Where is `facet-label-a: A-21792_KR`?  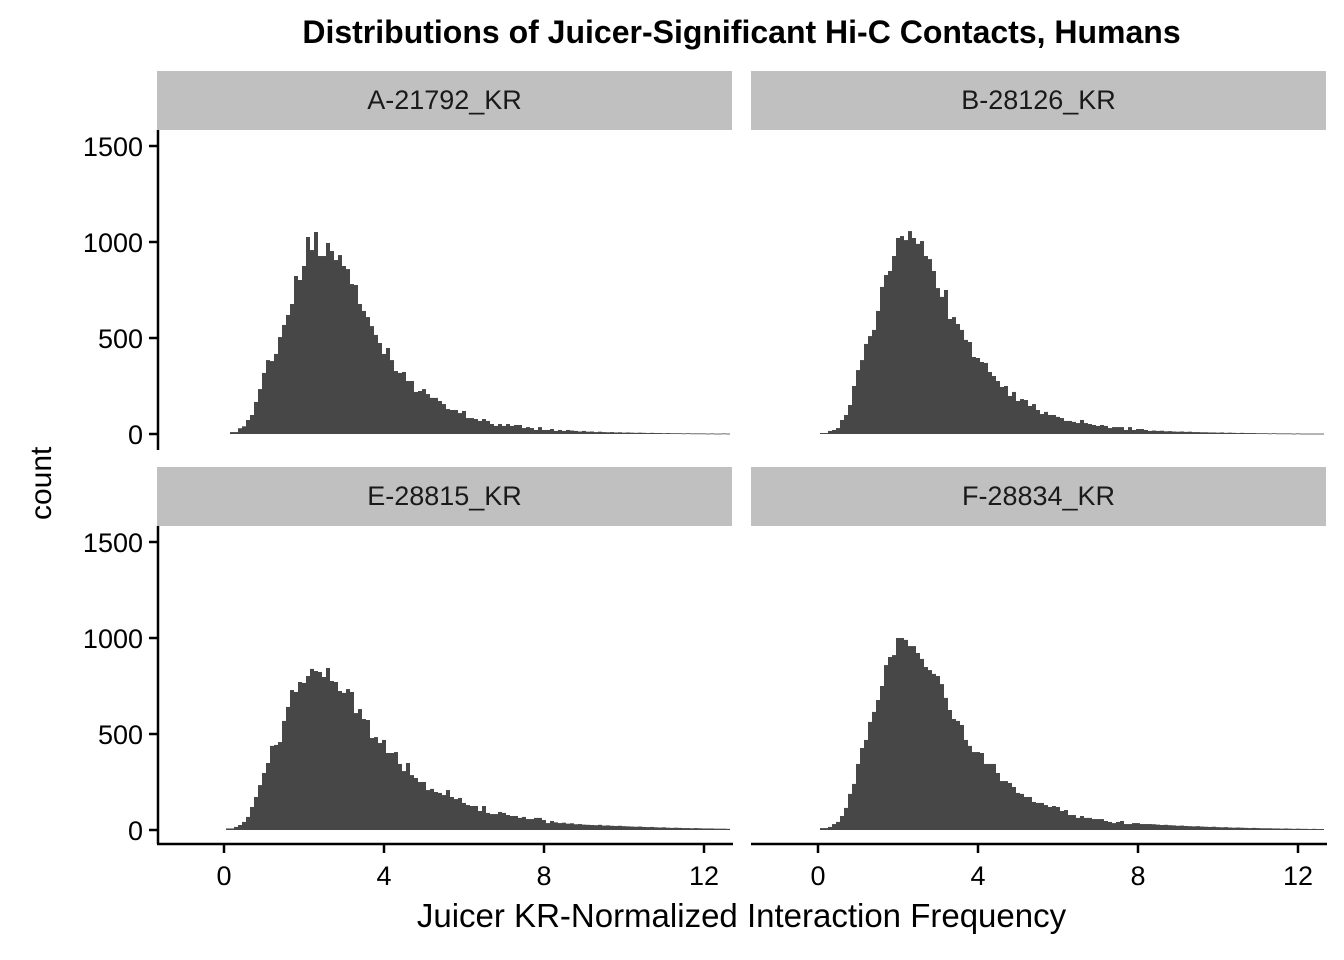 facet-label-a: A-21792_KR is located at coordinates (444, 100).